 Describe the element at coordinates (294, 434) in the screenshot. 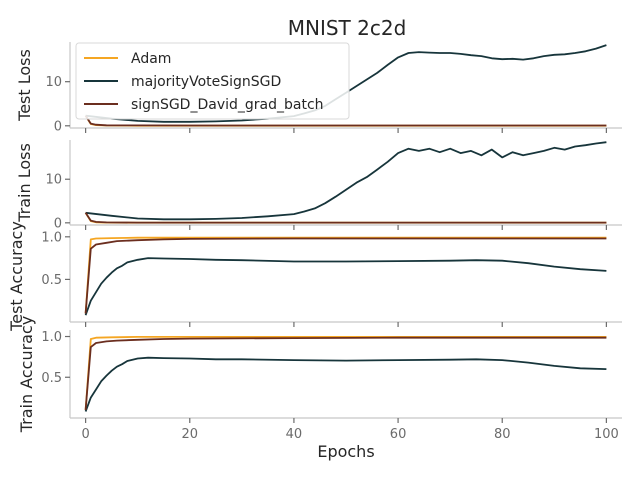

I see `x-tick-label: 40` at that location.